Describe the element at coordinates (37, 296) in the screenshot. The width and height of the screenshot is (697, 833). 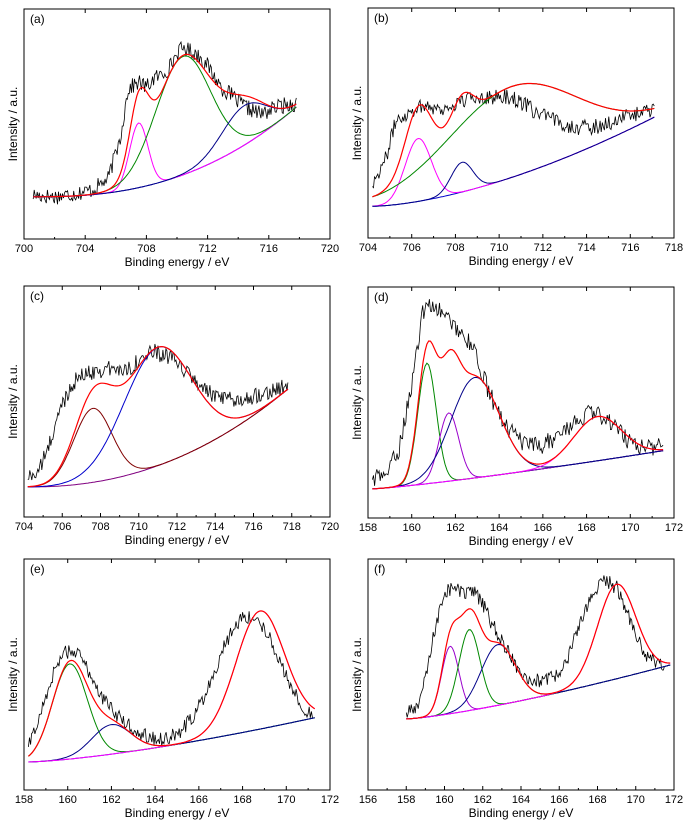
I see `panel-label: (c)` at that location.